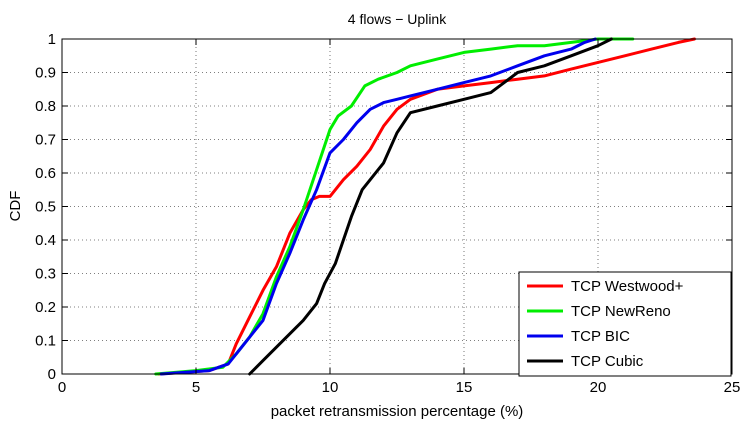 The width and height of the screenshot is (747, 428). Describe the element at coordinates (607, 361) in the screenshot. I see `legend-label: TCP Cubic` at that location.